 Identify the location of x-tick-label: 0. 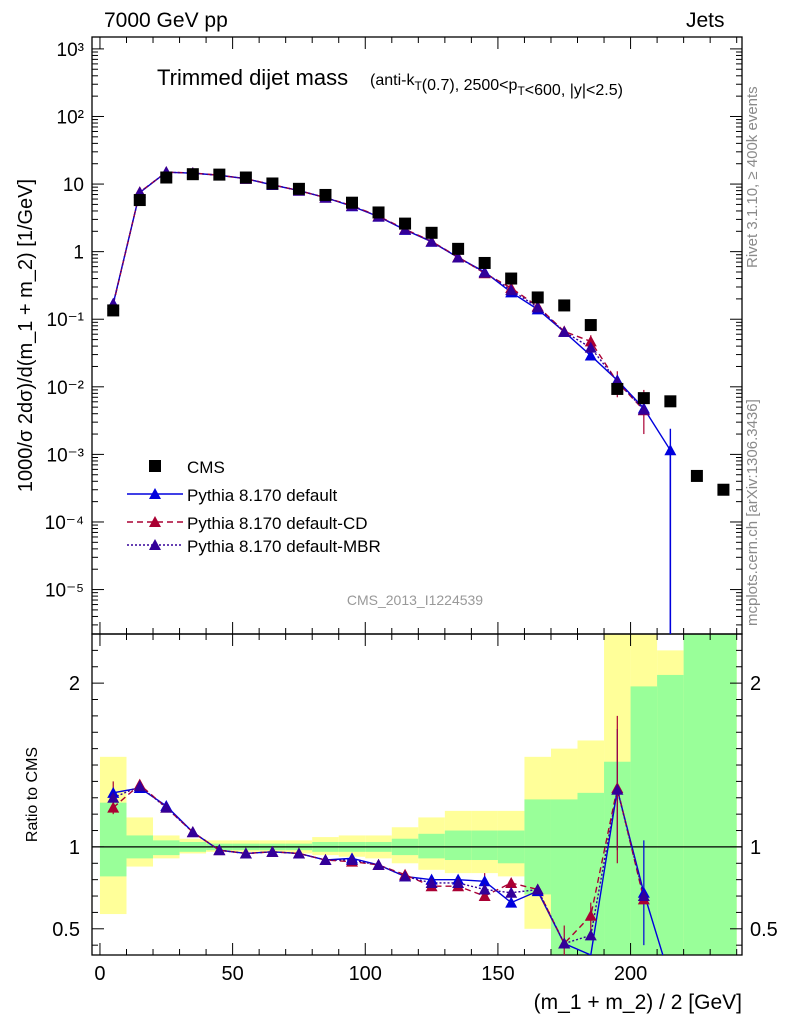
(99, 974).